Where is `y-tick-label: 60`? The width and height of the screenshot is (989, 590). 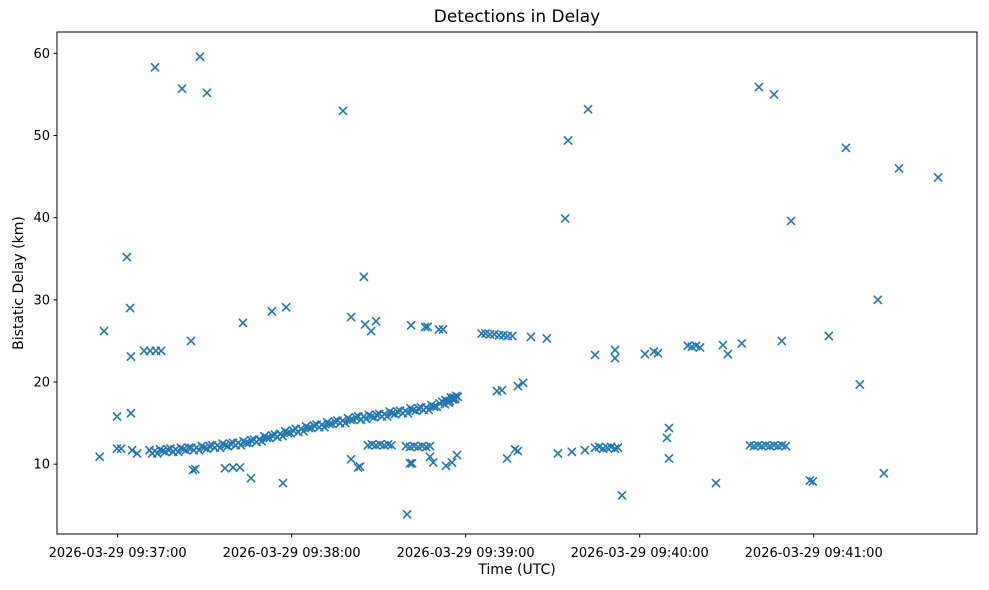 y-tick-label: 60 is located at coordinates (41, 54).